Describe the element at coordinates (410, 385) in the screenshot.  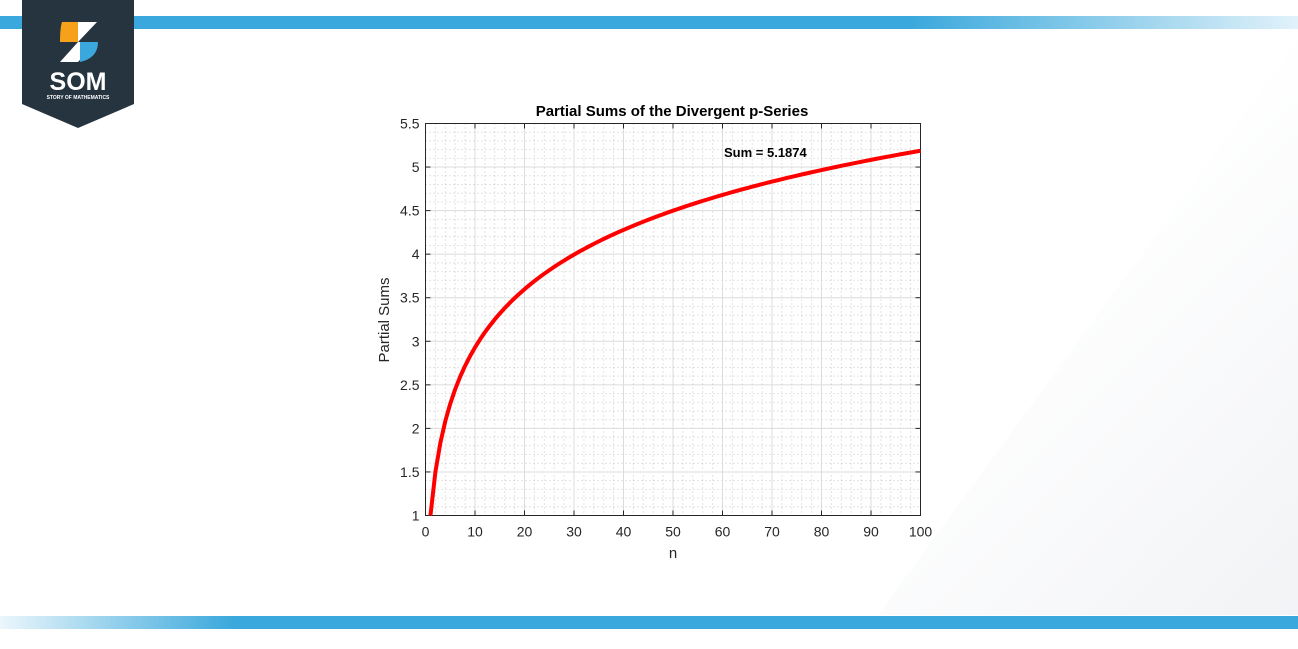
I see `y-tick-label: 2.5` at that location.